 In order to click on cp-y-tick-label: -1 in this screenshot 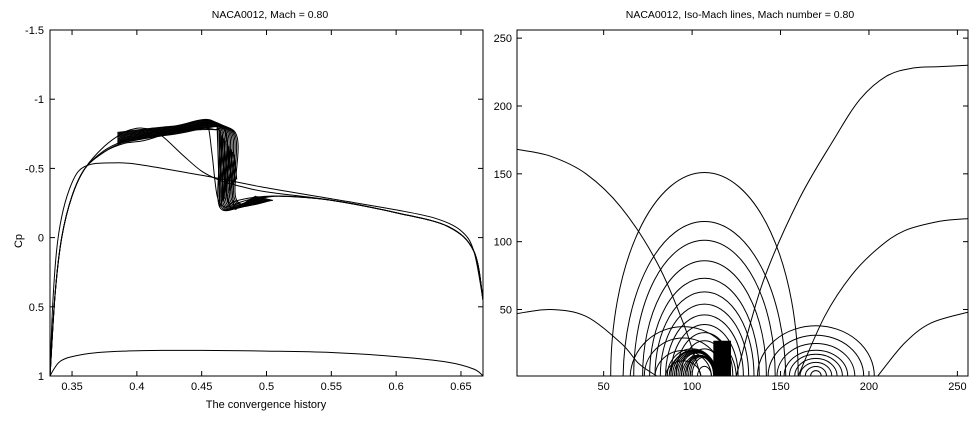, I will do `click(39, 100)`.